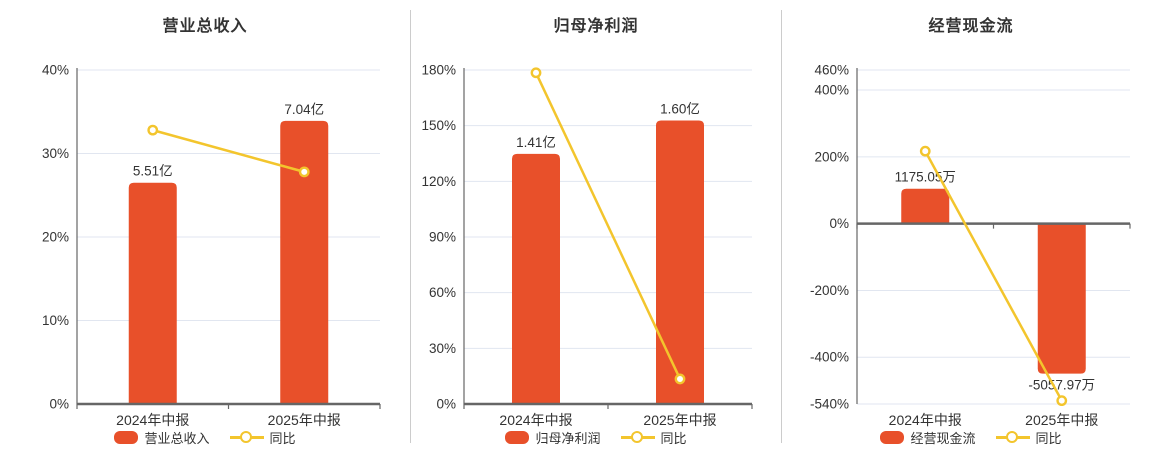 This screenshot has height=450, width=1160. What do you see at coordinates (442, 292) in the screenshot?
I see `y-axis-tick-label: 60%` at bounding box center [442, 292].